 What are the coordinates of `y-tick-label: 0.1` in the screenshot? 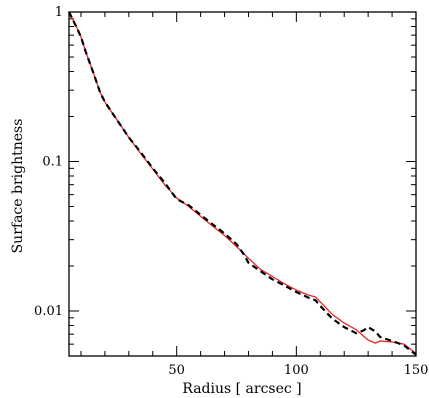 It's located at (52, 161).